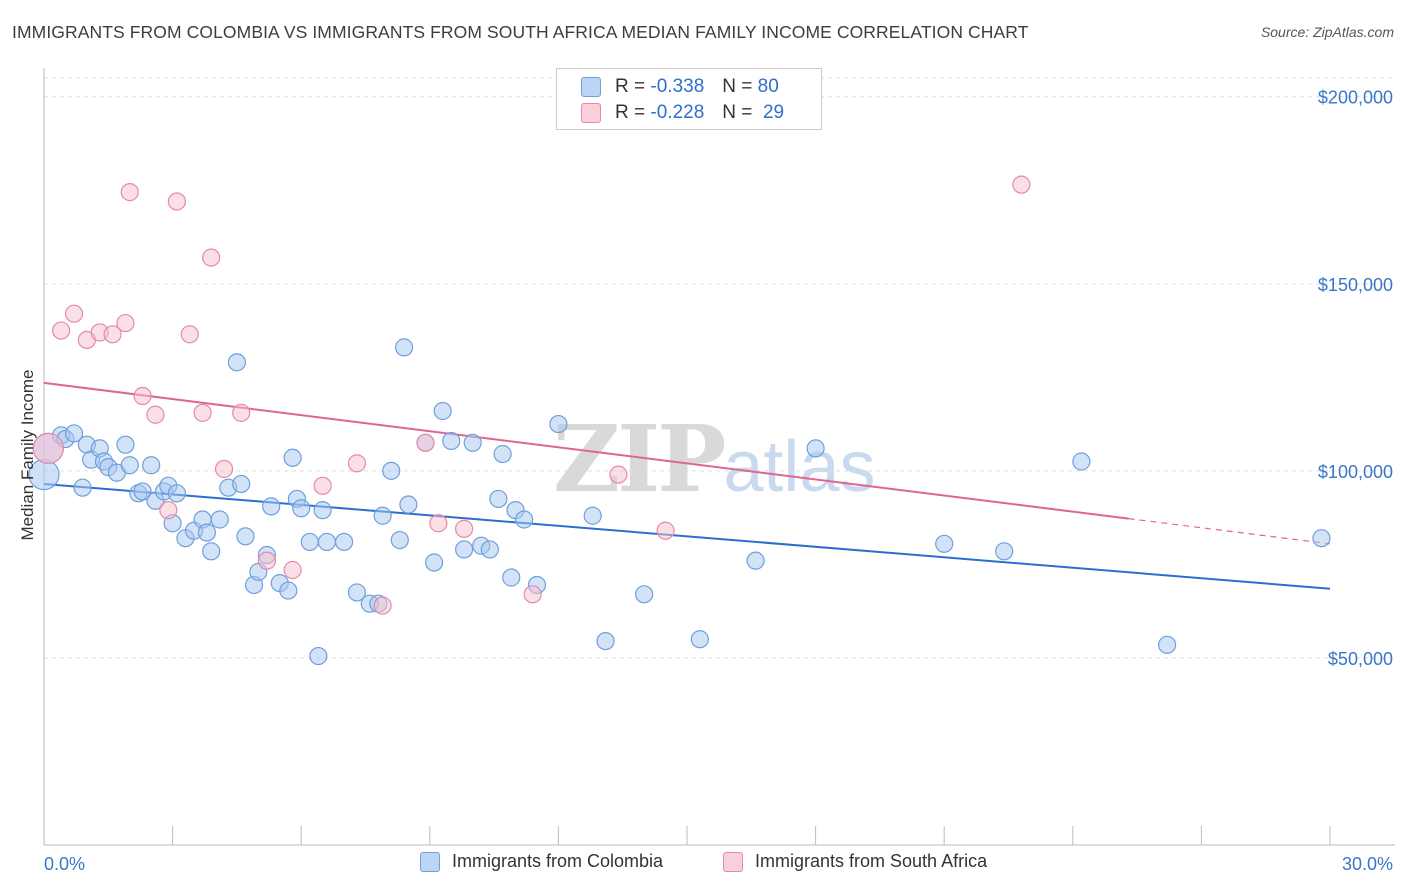 The image size is (1406, 892). What do you see at coordinates (591, 87) in the screenshot?
I see `colombia-swatch` at bounding box center [591, 87].